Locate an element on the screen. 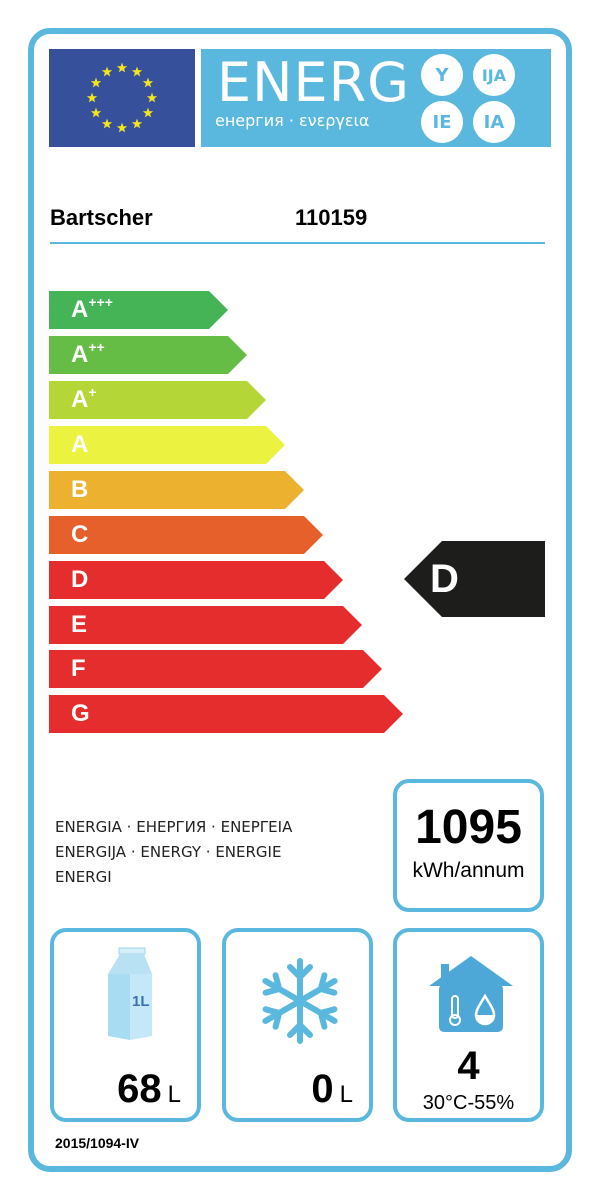 The width and height of the screenshot is (600, 1200). frozen-unit: L is located at coordinates (346, 1094).